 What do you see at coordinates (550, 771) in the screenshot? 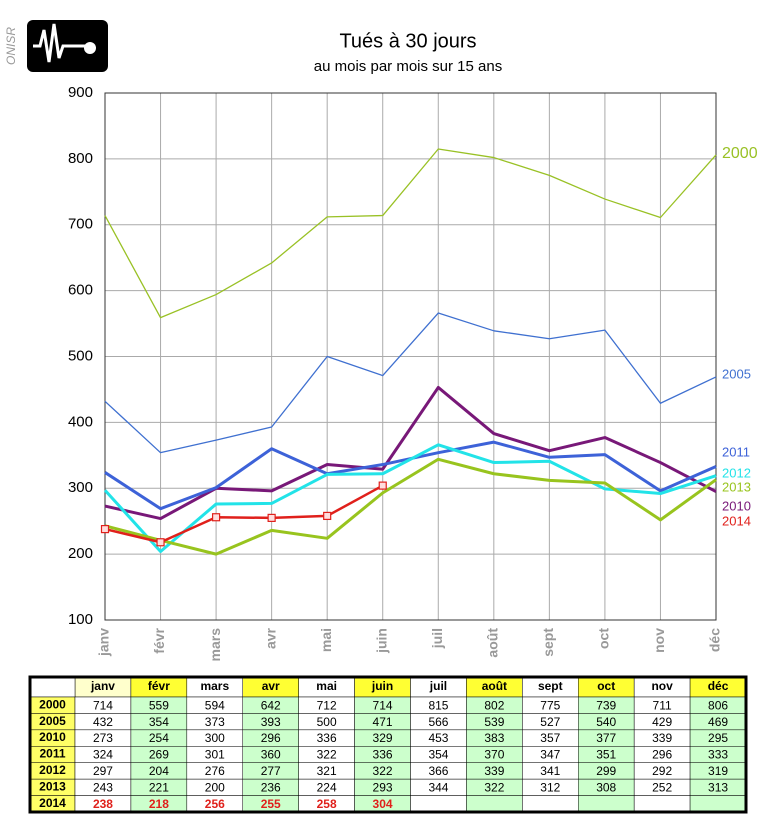
I see `table-value: 341` at bounding box center [550, 771].